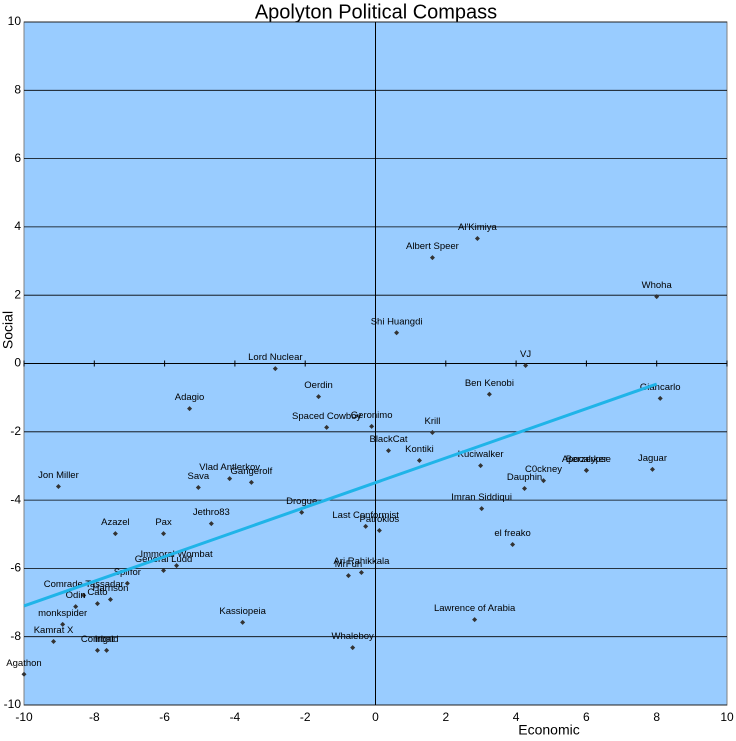  Describe the element at coordinates (58, 475) in the screenshot. I see `point-label: Jon Miller` at that location.